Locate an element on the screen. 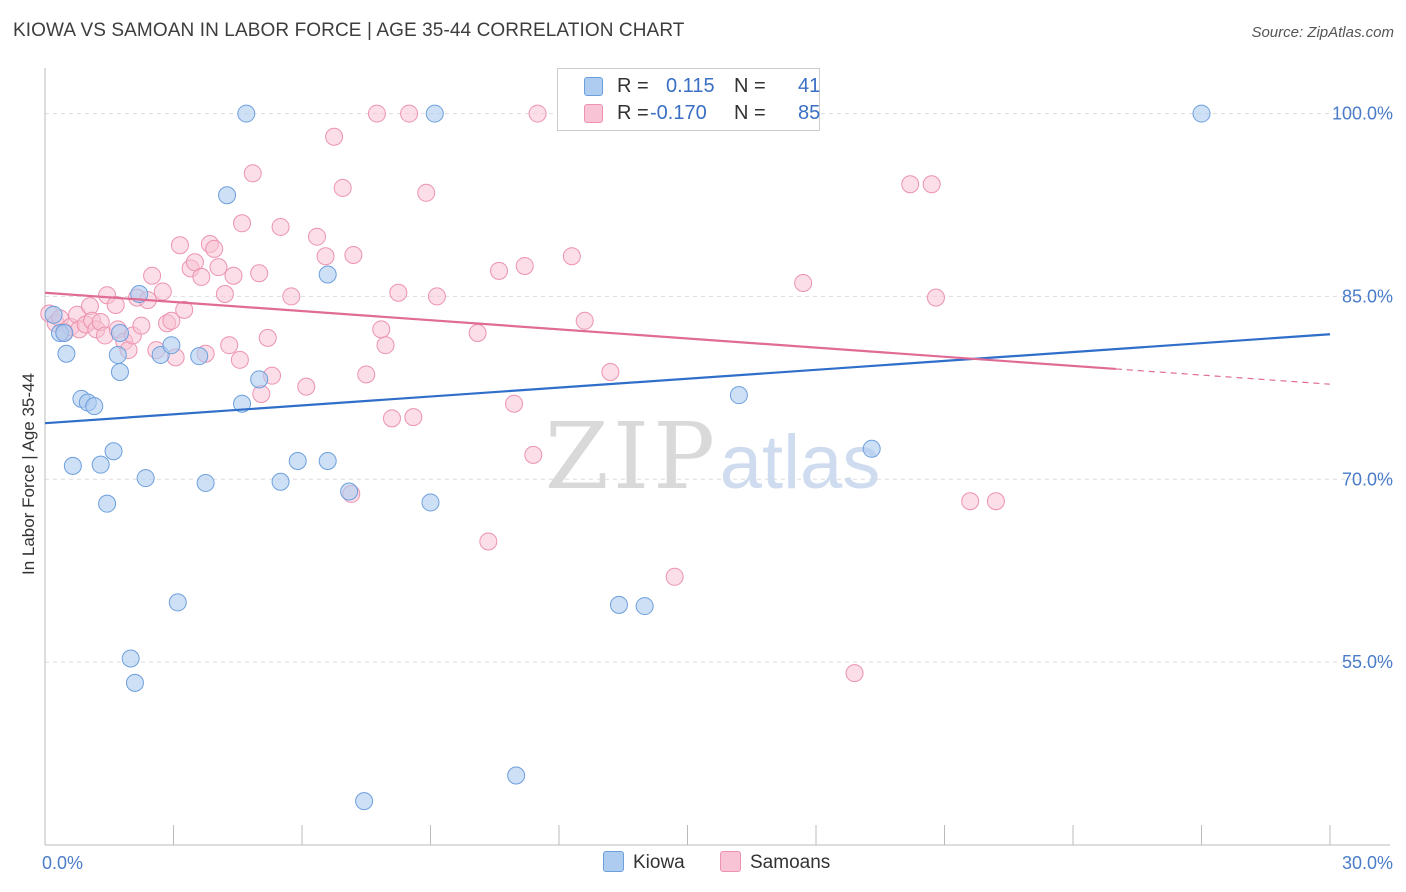 Image resolution: width=1406 pixels, height=892 pixels. kiowa-legend-label: Kiowa is located at coordinates (659, 862).